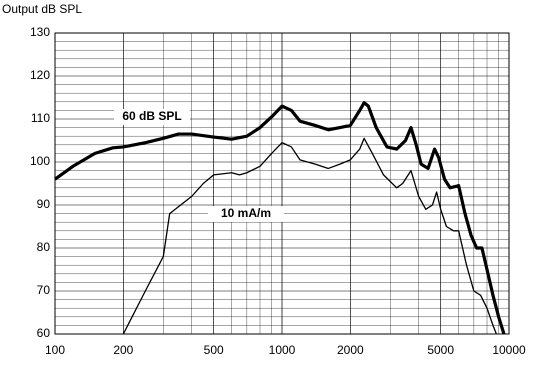 Image resolution: width=536 pixels, height=365 pixels. Describe the element at coordinates (44, 333) in the screenshot. I see `y-tick-label: 60` at that location.